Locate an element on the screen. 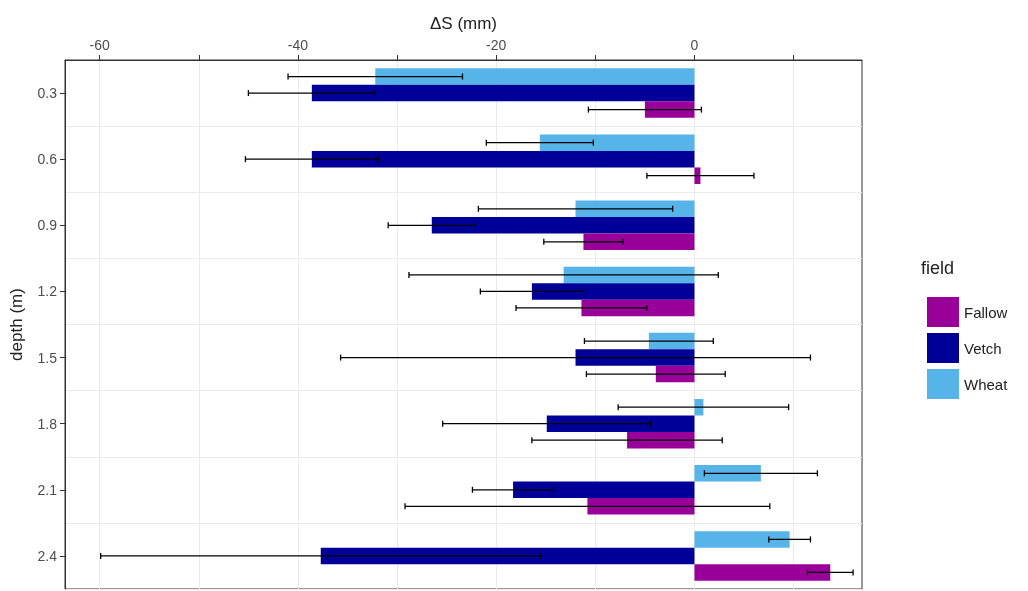 This screenshot has height=591, width=1028. x-axis-title: ΔS (mm) is located at coordinates (463, 23).